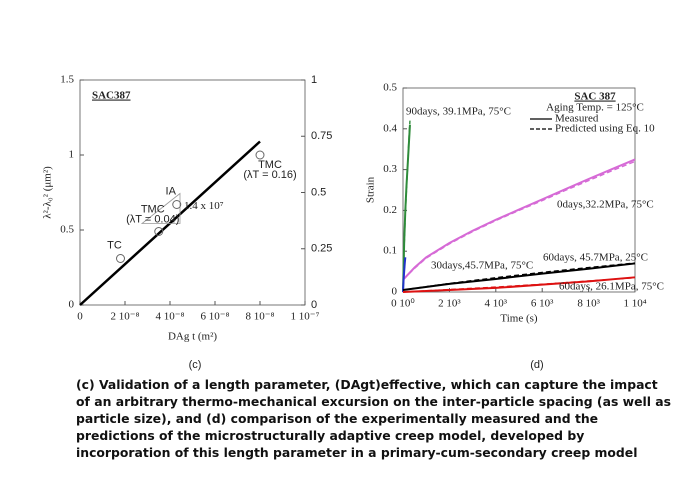 The width and height of the screenshot is (700, 500). Describe the element at coordinates (482, 266) in the screenshot. I see `series-label: 30days,45.7MPa, 75°C` at that location.